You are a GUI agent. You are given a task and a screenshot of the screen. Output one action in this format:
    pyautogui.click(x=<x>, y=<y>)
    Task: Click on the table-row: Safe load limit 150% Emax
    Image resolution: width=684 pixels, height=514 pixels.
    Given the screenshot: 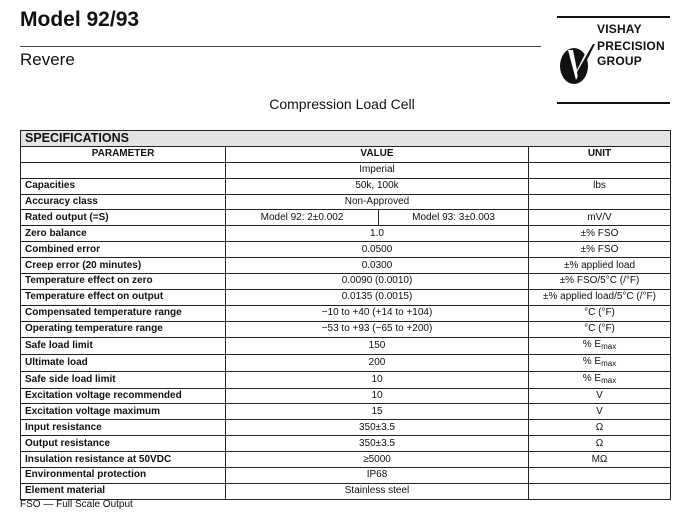 What is the action you would take?
    pyautogui.click(x=345, y=345)
    